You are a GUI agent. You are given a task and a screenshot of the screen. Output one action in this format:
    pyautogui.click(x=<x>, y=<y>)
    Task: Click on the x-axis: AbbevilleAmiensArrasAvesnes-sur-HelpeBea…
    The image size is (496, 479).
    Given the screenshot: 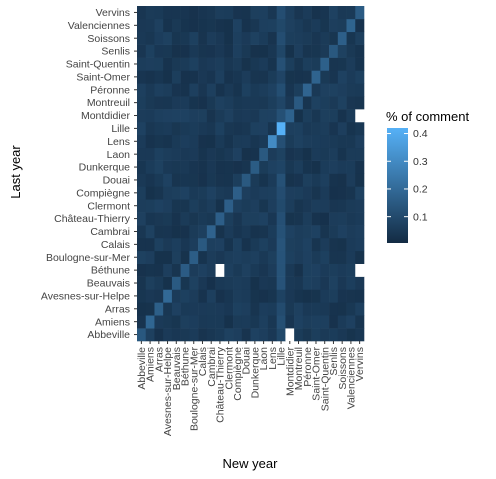 What is the action you would take?
    pyautogui.click(x=251, y=388)
    